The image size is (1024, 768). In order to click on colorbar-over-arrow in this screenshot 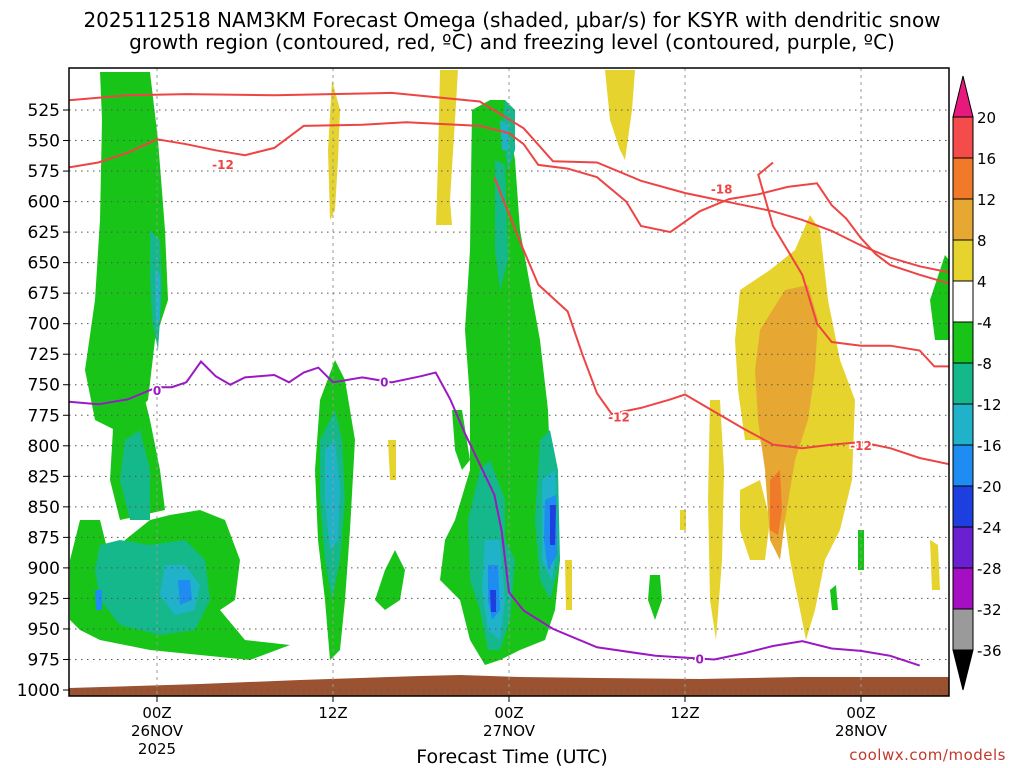, I will do `click(963, 96)`.